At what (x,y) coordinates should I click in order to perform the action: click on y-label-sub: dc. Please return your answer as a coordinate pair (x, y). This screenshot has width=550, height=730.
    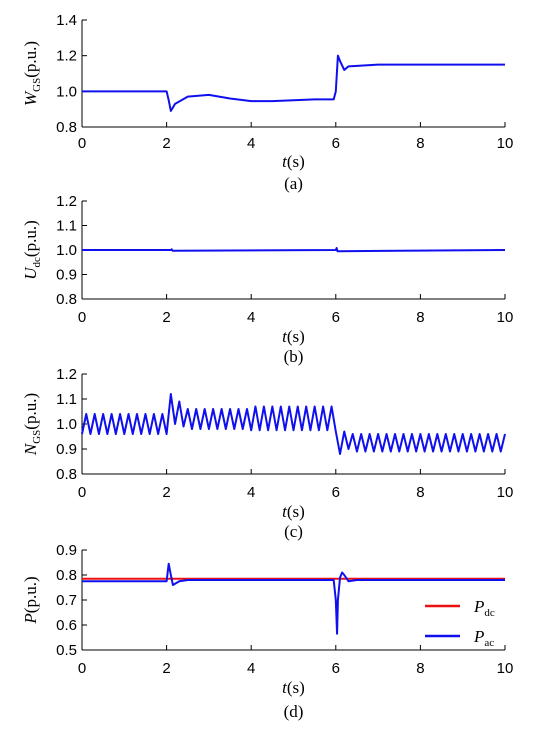
    Looking at the image, I should click on (37, 262).